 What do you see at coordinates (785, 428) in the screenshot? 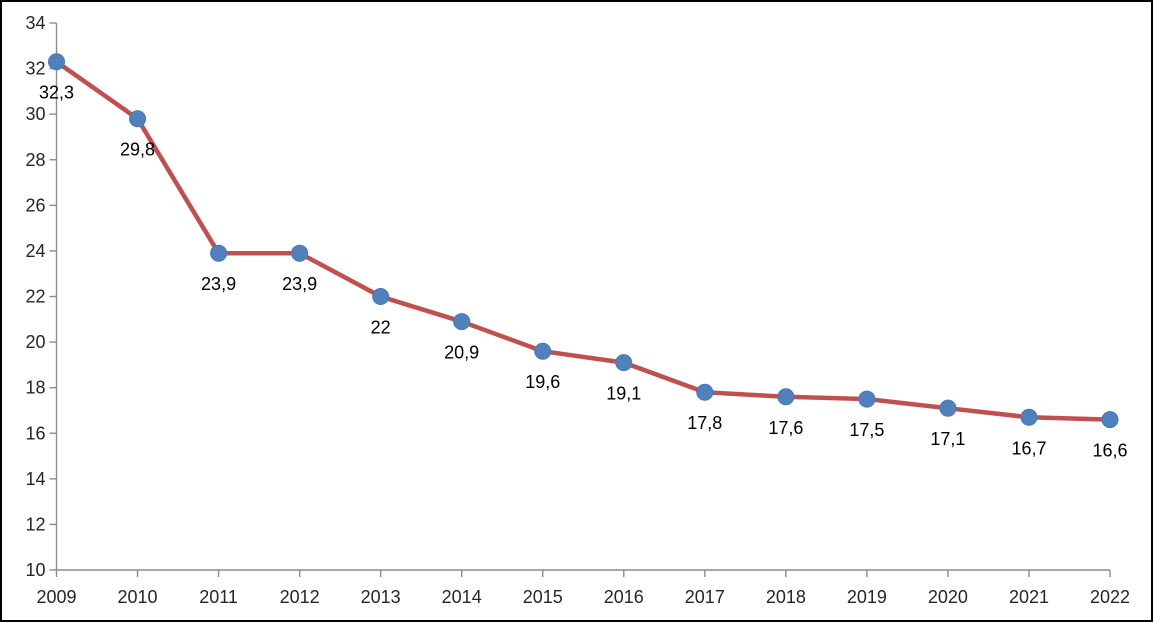
I see `data-point-label: 17,6` at bounding box center [785, 428].